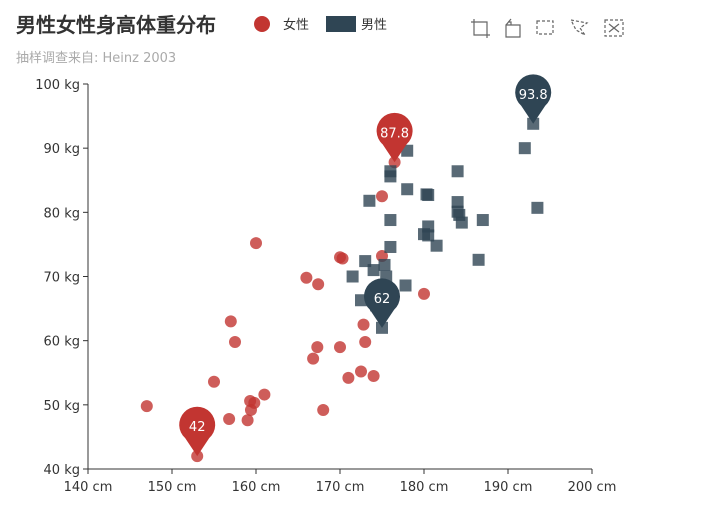 This screenshot has height=532, width=708. What do you see at coordinates (57, 85) in the screenshot?
I see `y-tick-label: 100 kg` at bounding box center [57, 85].